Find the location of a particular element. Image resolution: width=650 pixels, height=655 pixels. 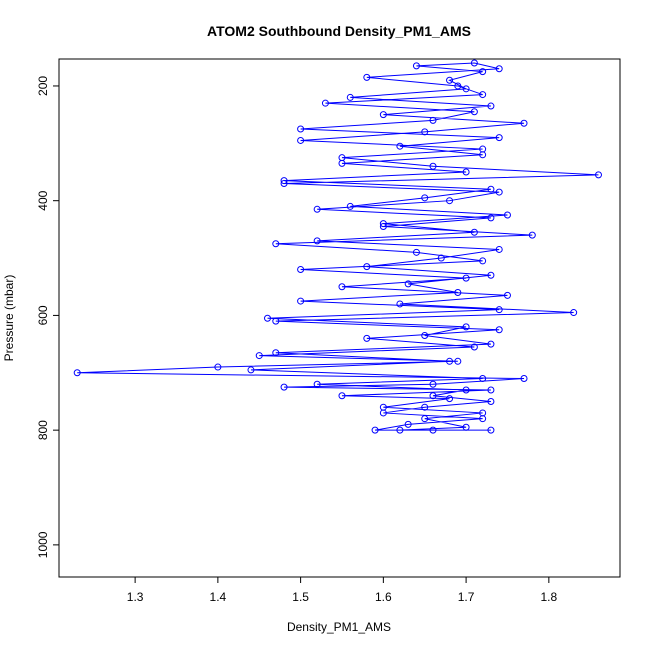

x-tick-label: 1.8 is located at coordinates (548, 597).